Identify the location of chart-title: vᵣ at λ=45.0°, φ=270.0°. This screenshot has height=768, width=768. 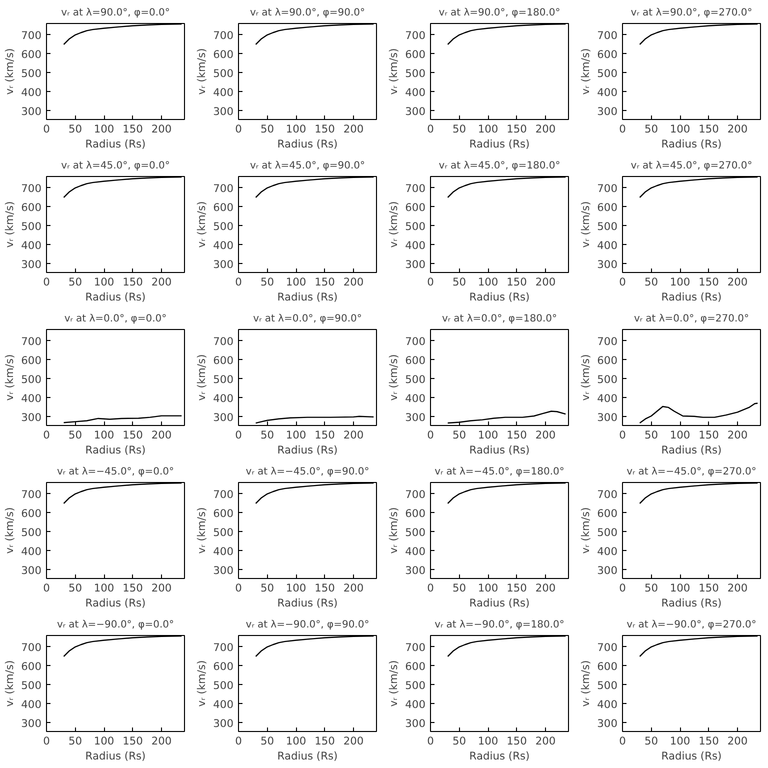
(691, 166).